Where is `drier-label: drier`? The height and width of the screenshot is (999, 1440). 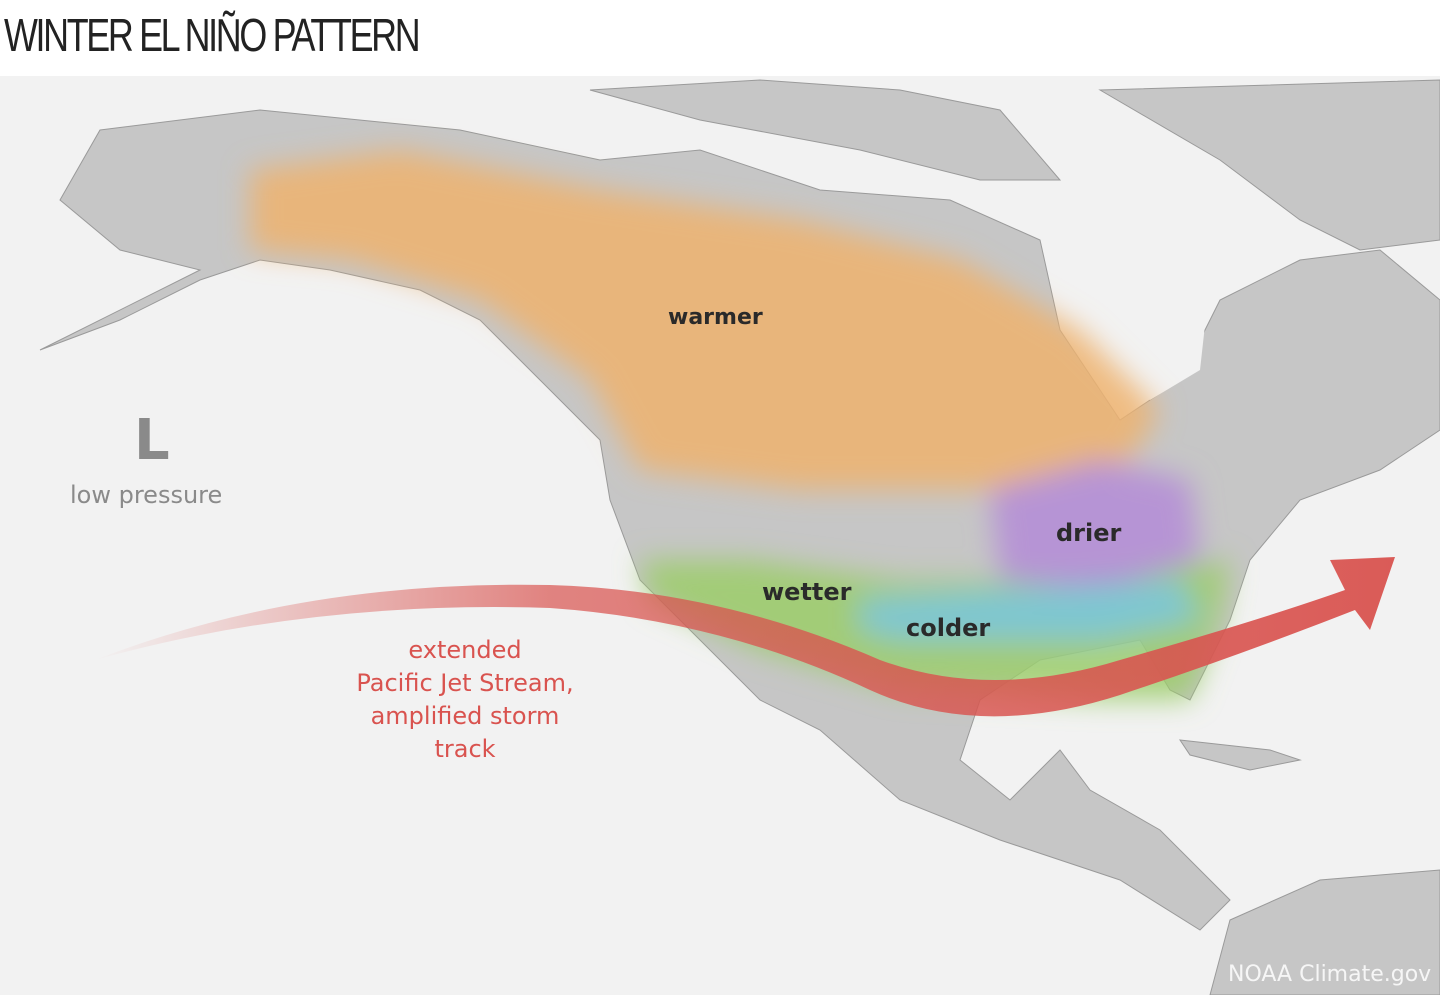
drier-label: drier is located at coordinates (1089, 533).